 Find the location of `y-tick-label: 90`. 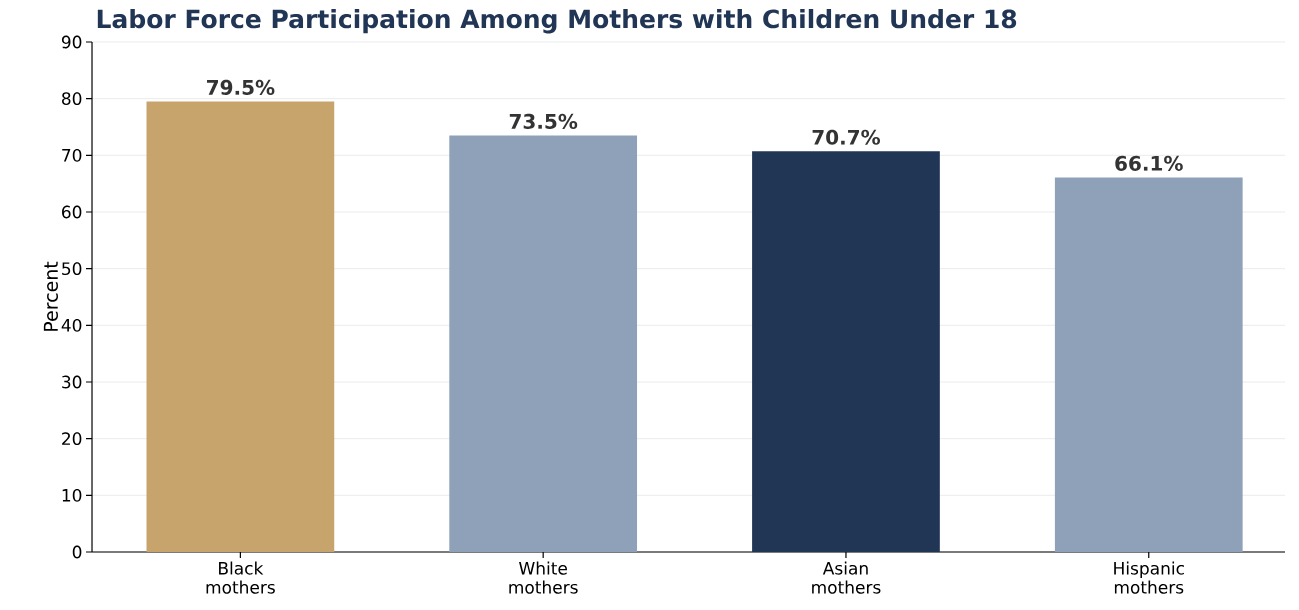

y-tick-label: 90 is located at coordinates (71, 42).